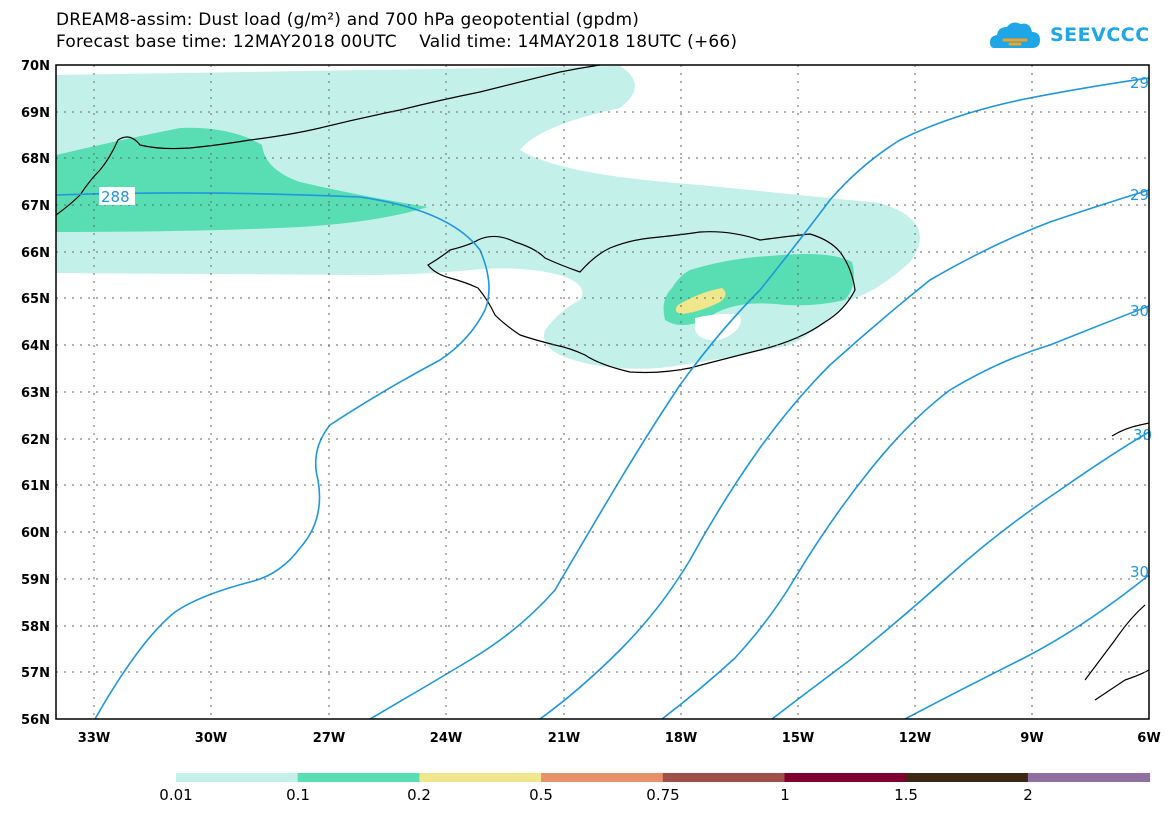 The height and width of the screenshot is (815, 1175). I want to click on colorbar-label: 0.2, so click(419, 795).